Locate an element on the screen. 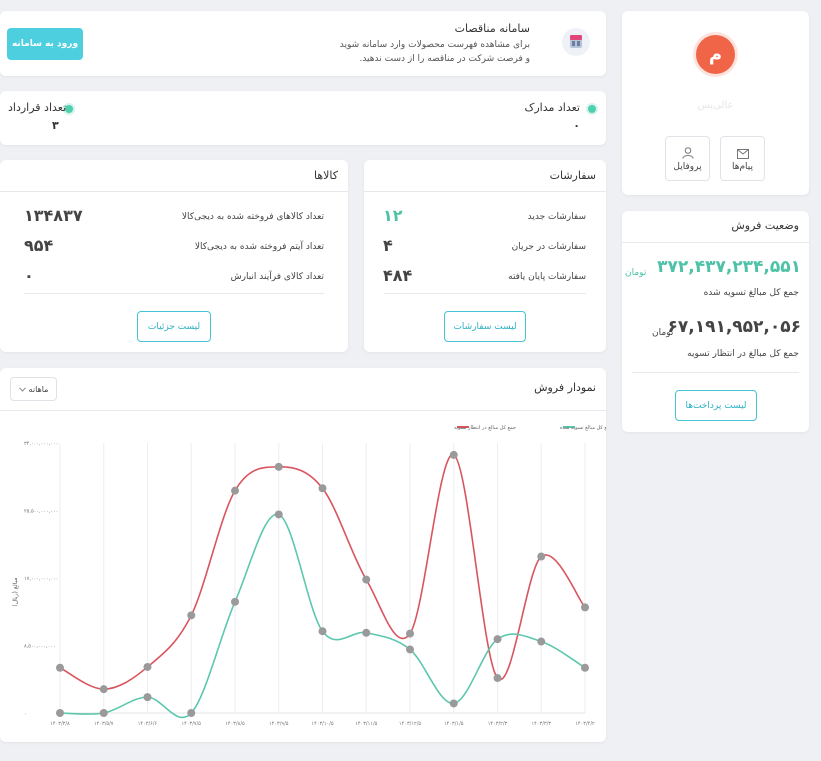 Image resolution: width=821 pixels, height=761 pixels. y-tick-label: ۳۴,۰۰۰,۰۰۰,۰۰۰ is located at coordinates (41, 444).